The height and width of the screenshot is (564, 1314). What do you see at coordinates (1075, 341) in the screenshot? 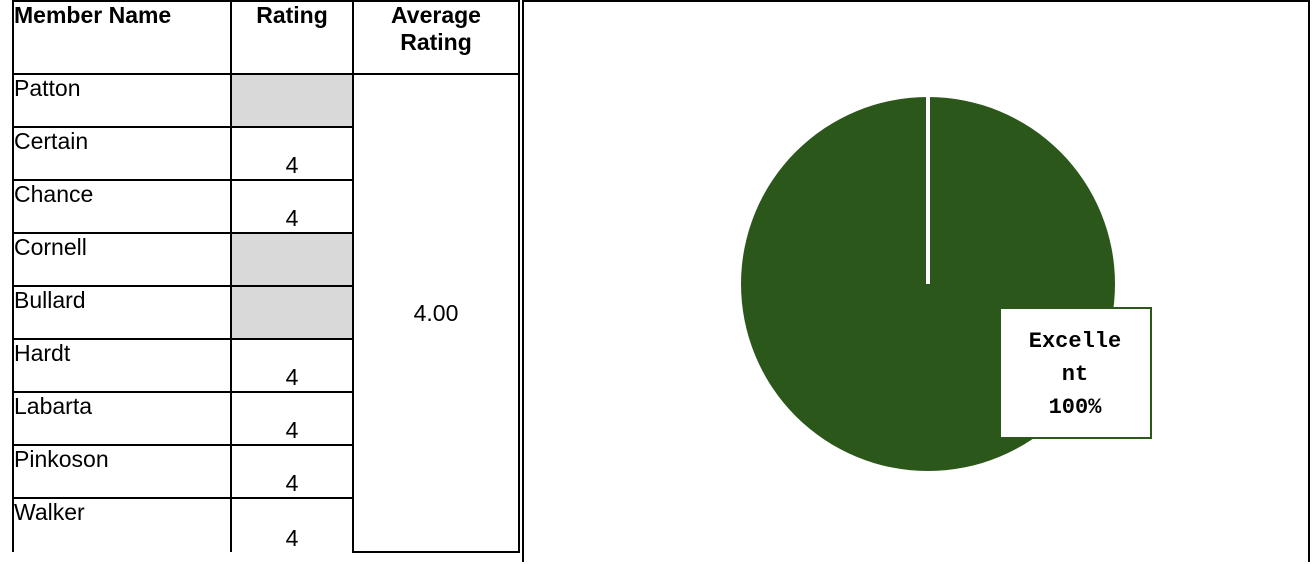
I see `data-label-line: Excelle` at bounding box center [1075, 341].